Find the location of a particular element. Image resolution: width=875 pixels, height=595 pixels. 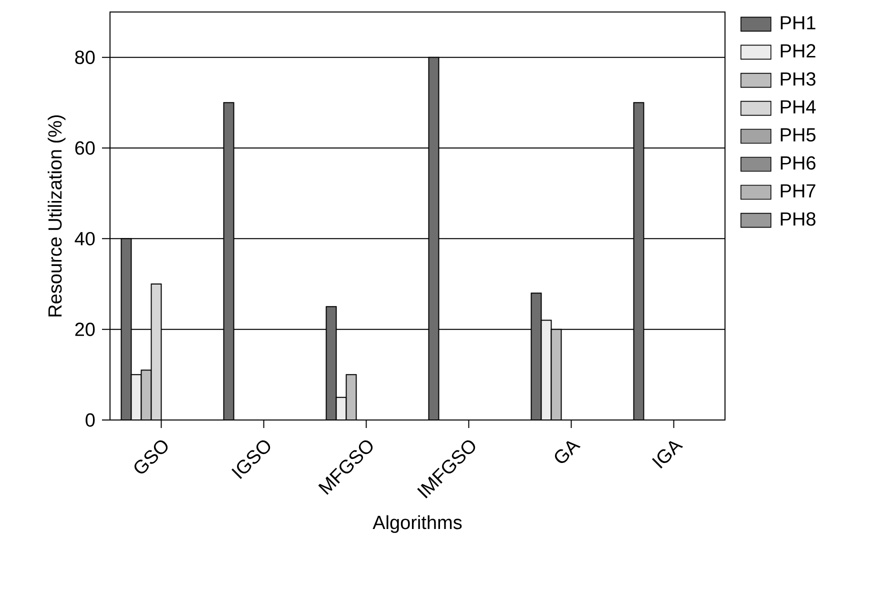

y-tick-label: 60 is located at coordinates (85, 148).